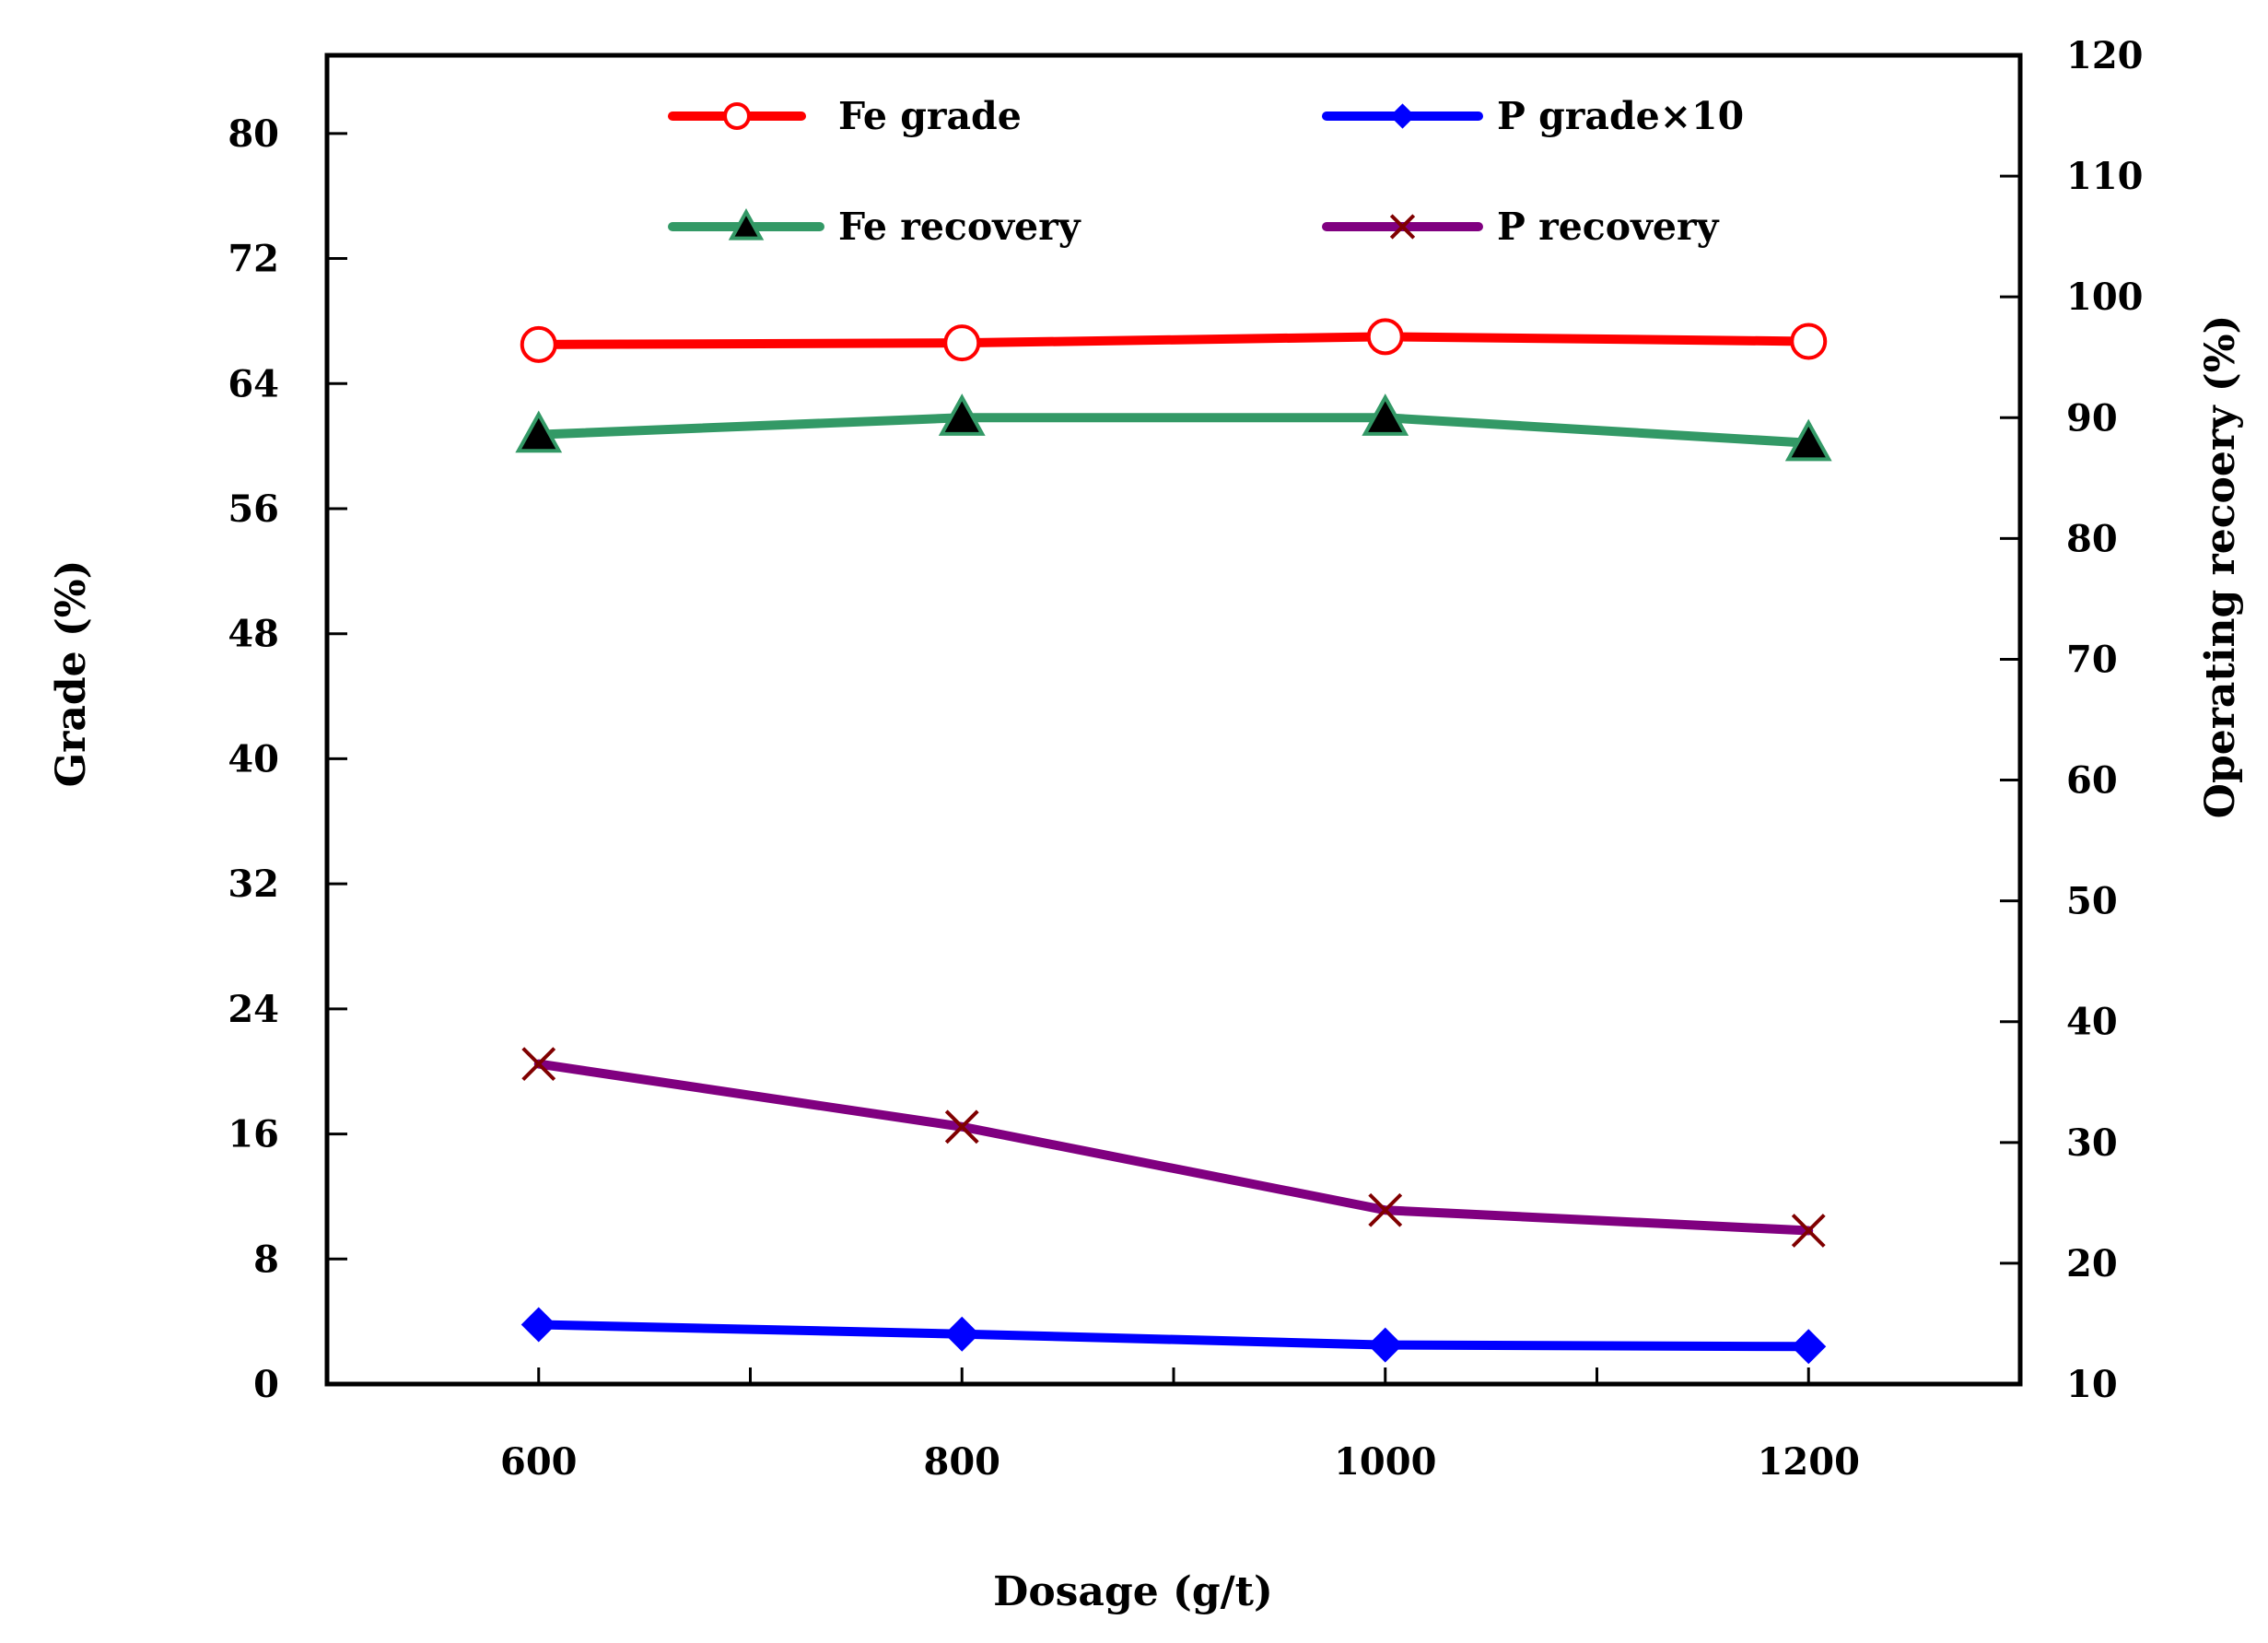  I want to click on legend-item: Fe recovery, so click(874, 227).